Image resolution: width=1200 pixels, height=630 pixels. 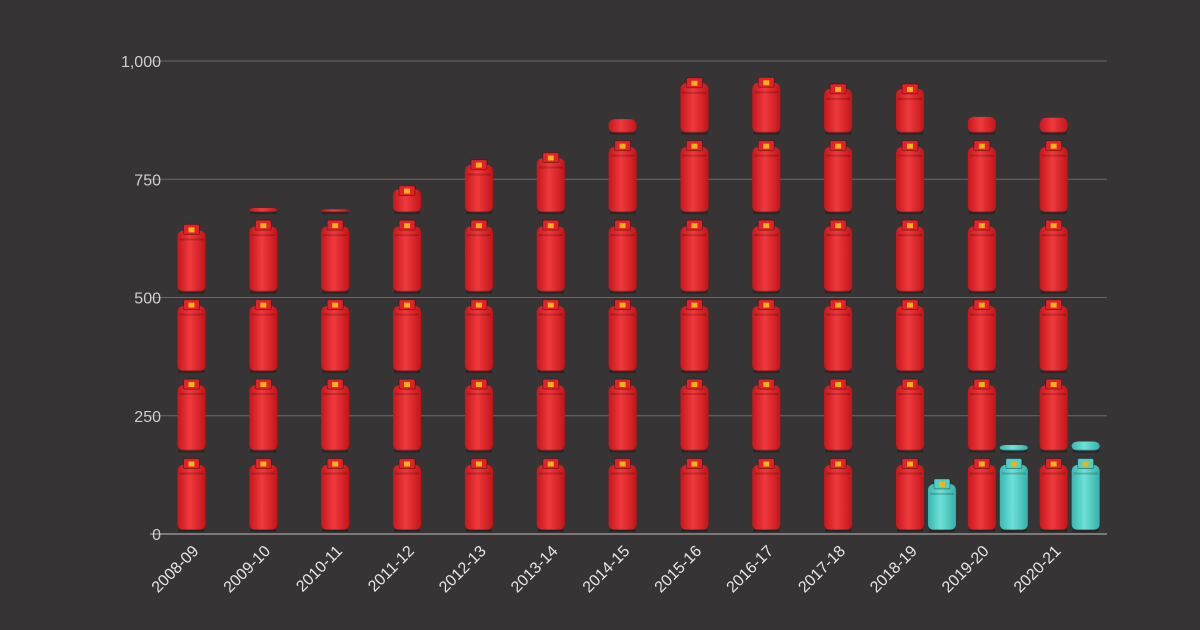 What do you see at coordinates (391, 569) in the screenshot?
I see `x-tick-label: 2011-12` at bounding box center [391, 569].